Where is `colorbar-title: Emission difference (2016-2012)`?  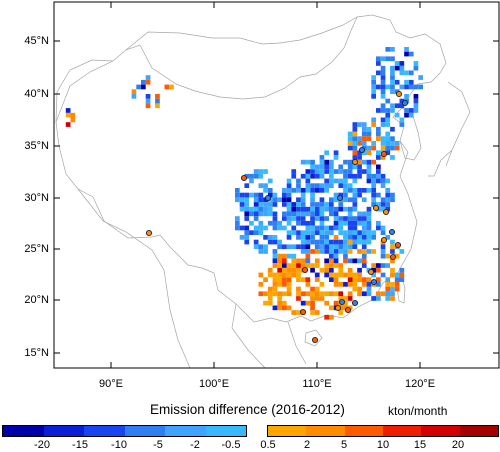 colorbar-title: Emission difference (2016-2012) is located at coordinates (247, 409).